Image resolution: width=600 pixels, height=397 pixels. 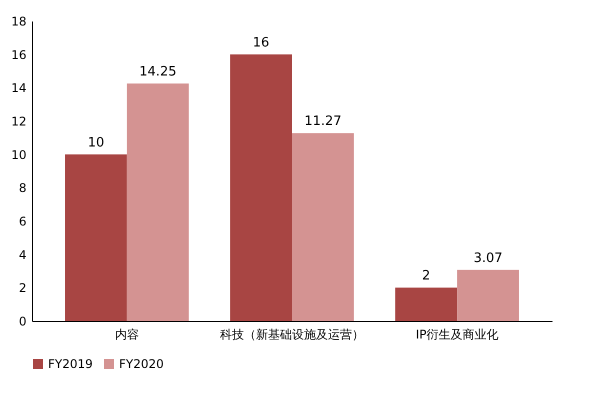 I want to click on data-label: 10, so click(x=96, y=142).